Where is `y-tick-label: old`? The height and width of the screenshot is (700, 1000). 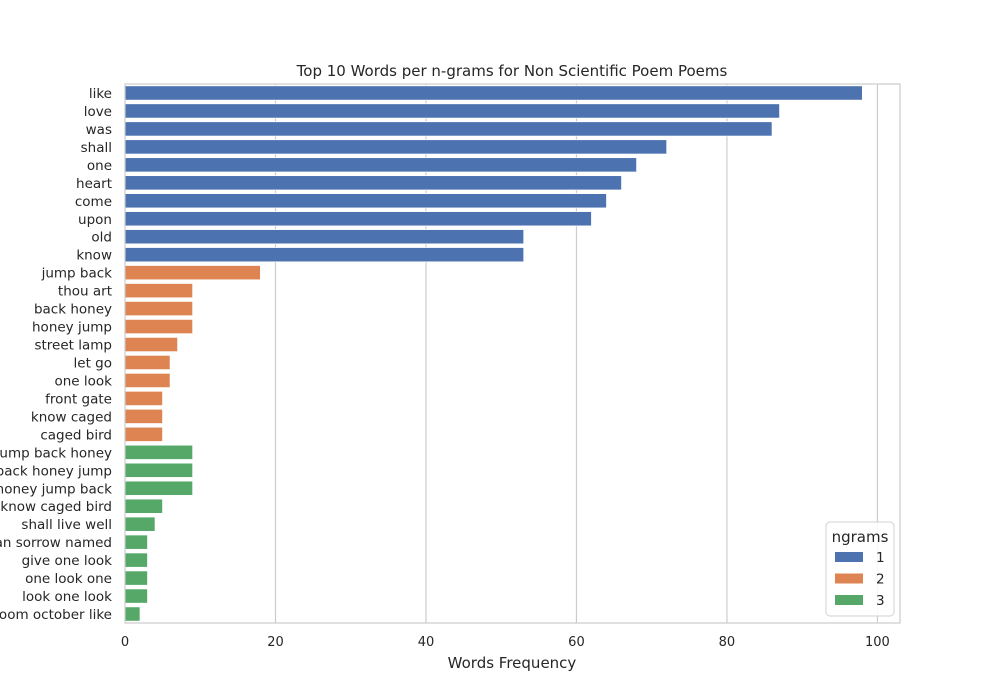
y-tick-label: old is located at coordinates (101, 238).